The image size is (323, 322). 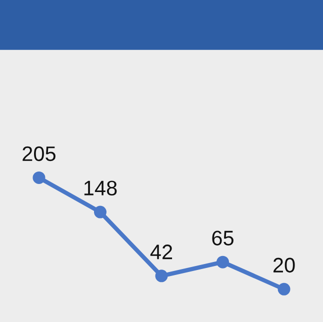 What do you see at coordinates (284, 265) in the screenshot?
I see `data-label: 20` at bounding box center [284, 265].